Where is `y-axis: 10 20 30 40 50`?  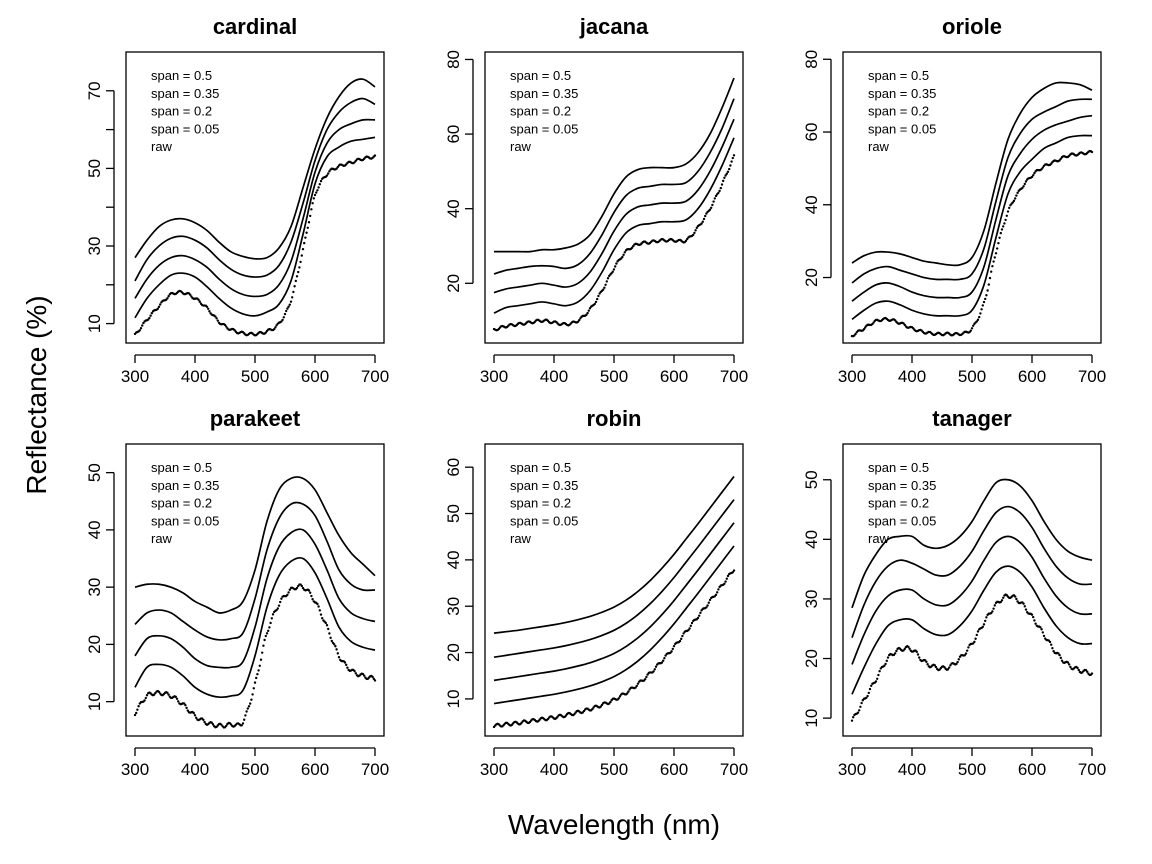
y-axis: 10 20 30 40 50 is located at coordinates (817, 599).